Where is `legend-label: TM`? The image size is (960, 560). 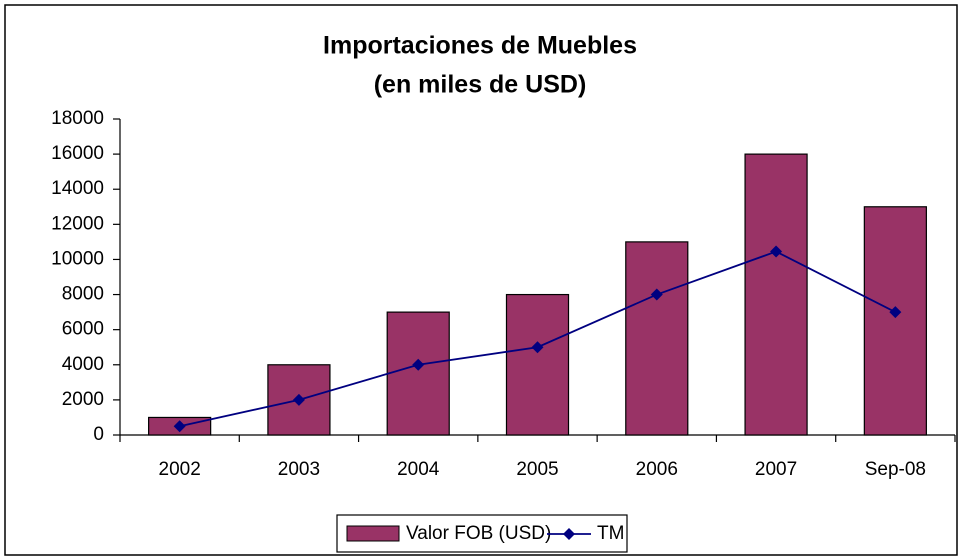 legend-label: TM is located at coordinates (610, 533).